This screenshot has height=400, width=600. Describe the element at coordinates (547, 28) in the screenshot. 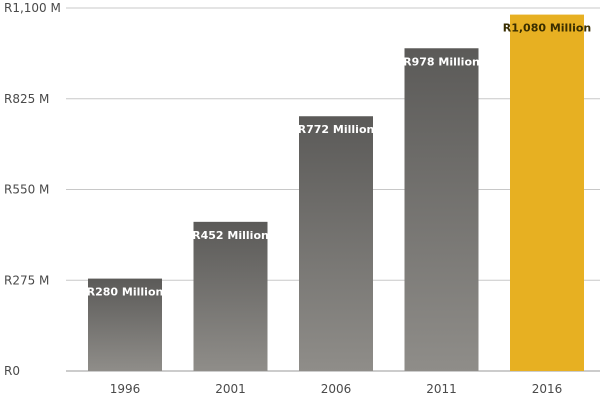

I see `bar-data-label: R1,080 Million` at that location.